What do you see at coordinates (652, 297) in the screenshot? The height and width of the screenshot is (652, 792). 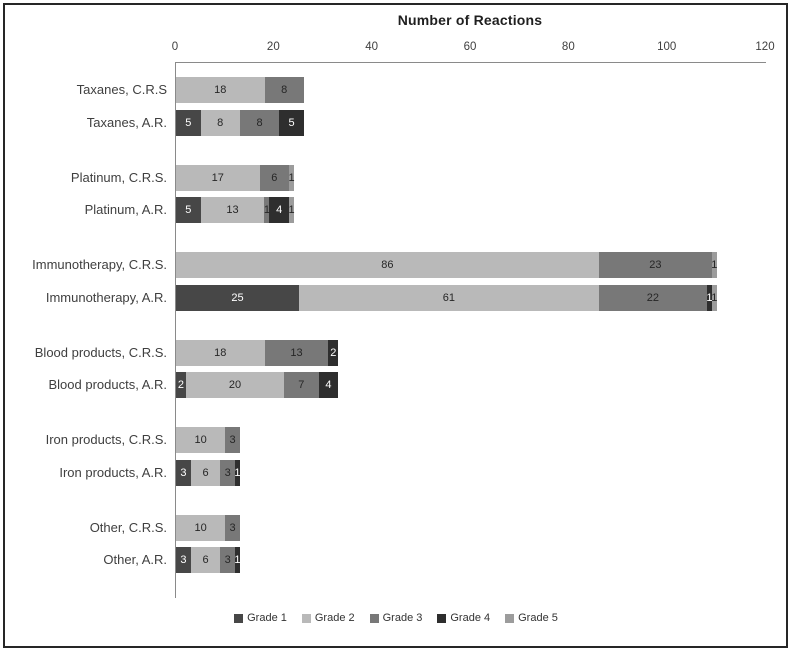 I see `bar-segment: 22` at bounding box center [652, 297].